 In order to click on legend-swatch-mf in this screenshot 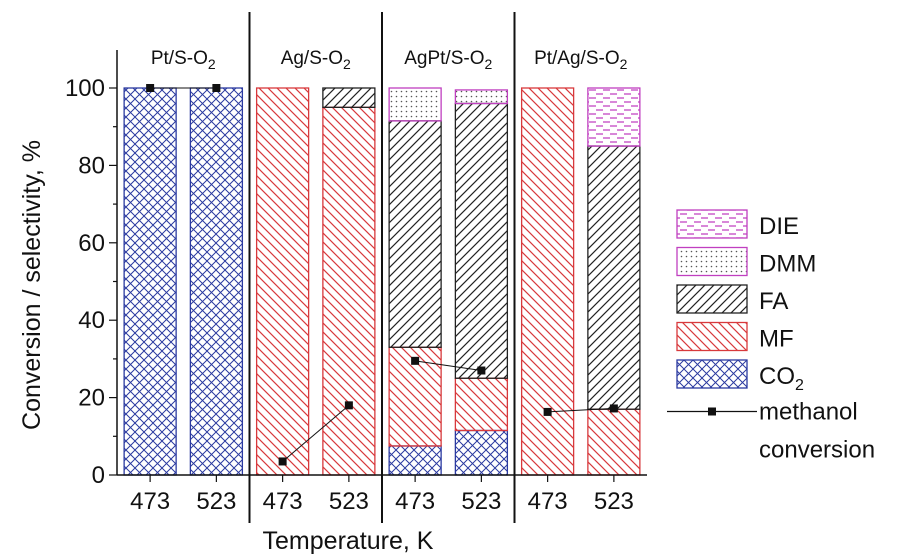, I will do `click(712, 336)`.